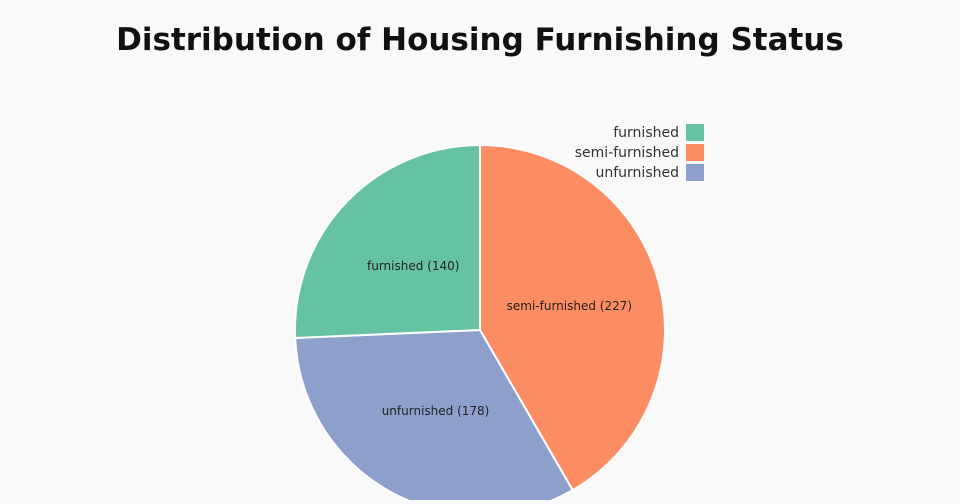  I want to click on legend: furnished semi-furnished unfurnished, so click(639, 152).